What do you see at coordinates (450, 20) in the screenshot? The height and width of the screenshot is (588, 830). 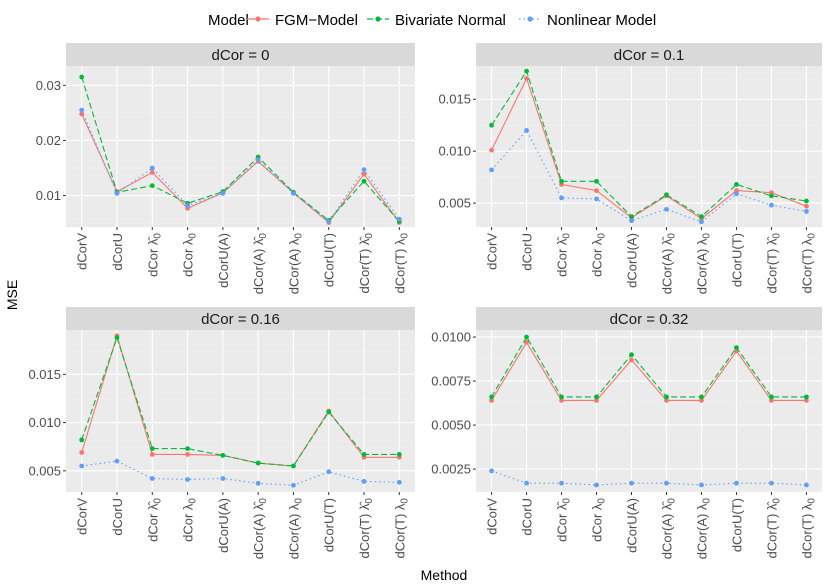 I see `legend-label: Bivariate Normal` at bounding box center [450, 20].